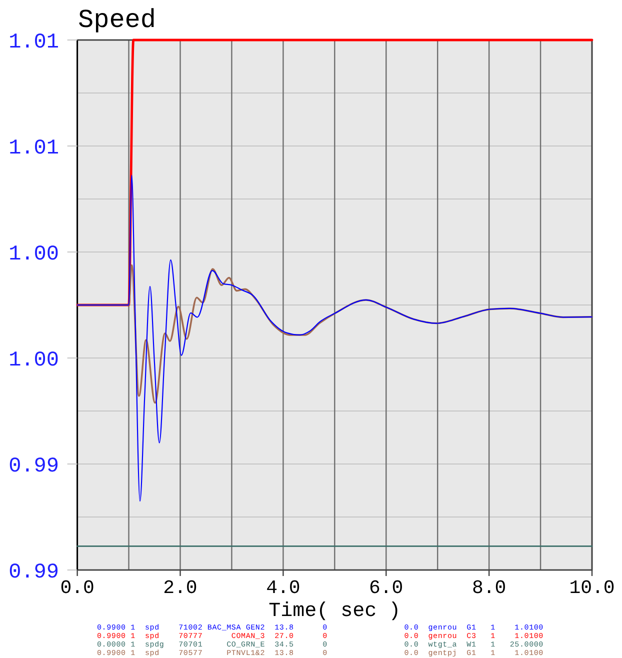  I want to click on x-tick-label: 2.0, so click(180, 588).